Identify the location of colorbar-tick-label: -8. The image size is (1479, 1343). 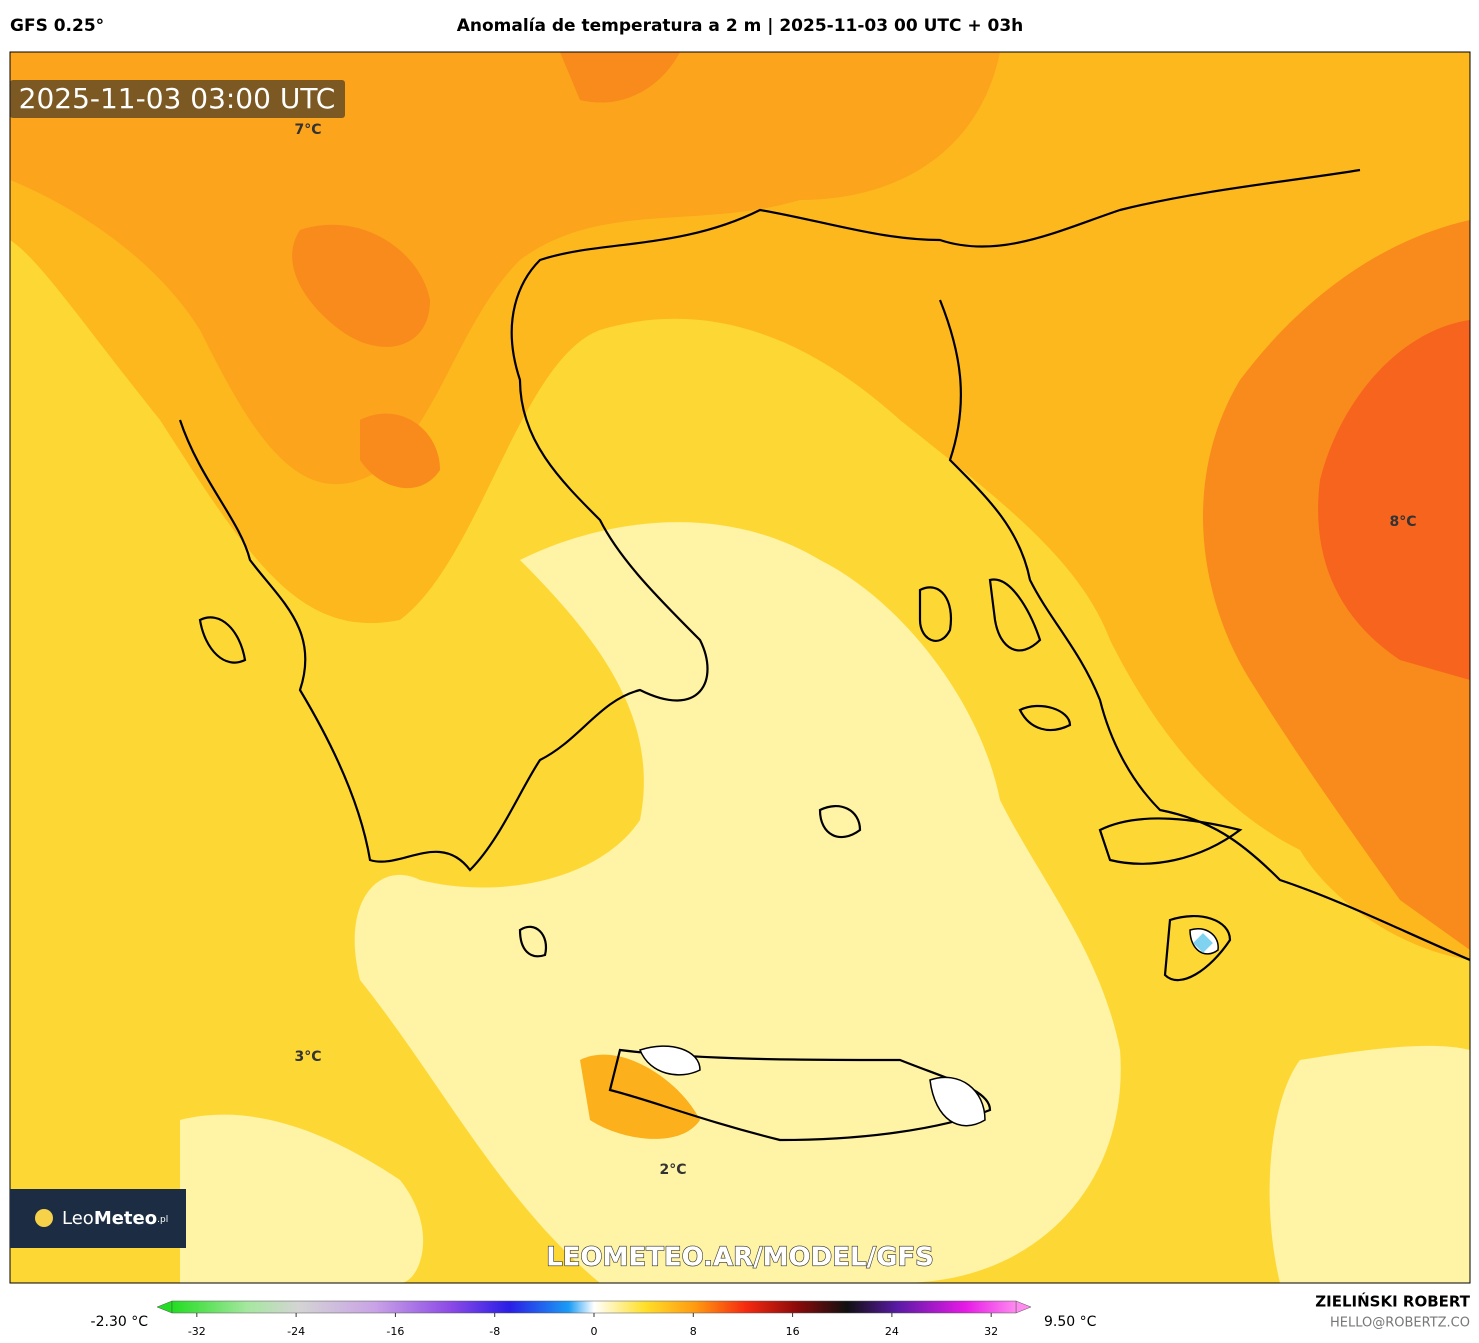
(494, 1331).